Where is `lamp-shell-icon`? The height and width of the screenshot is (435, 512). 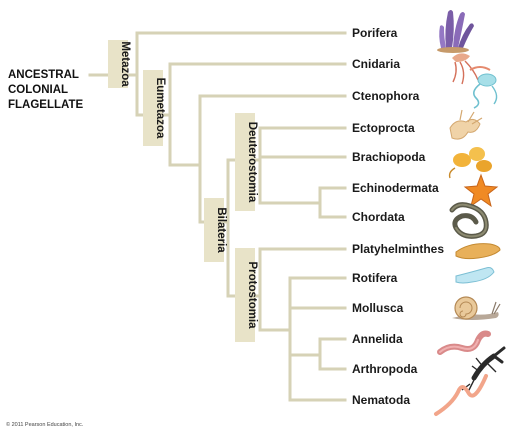 lamp-shell-icon is located at coordinates (470, 163).